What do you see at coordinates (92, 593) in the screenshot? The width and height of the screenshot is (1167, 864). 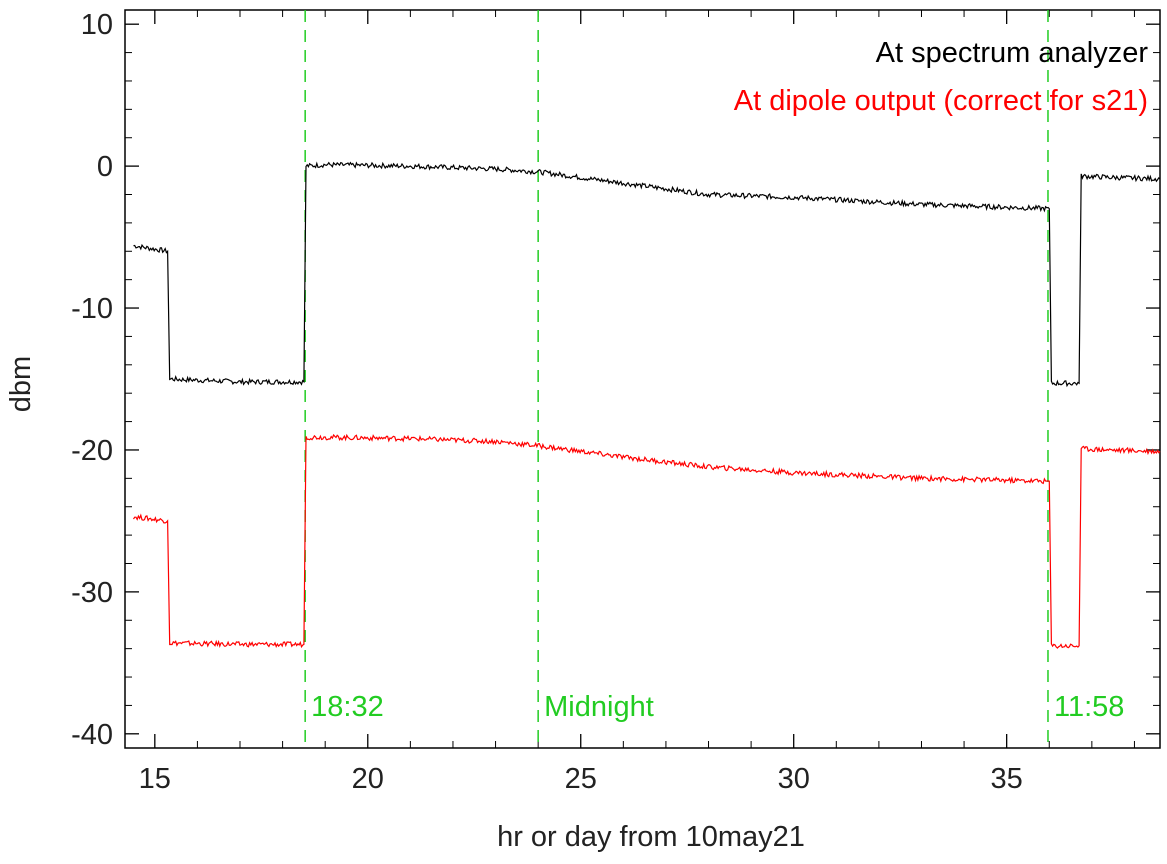 I see `y-tick-label: -30` at bounding box center [92, 593].